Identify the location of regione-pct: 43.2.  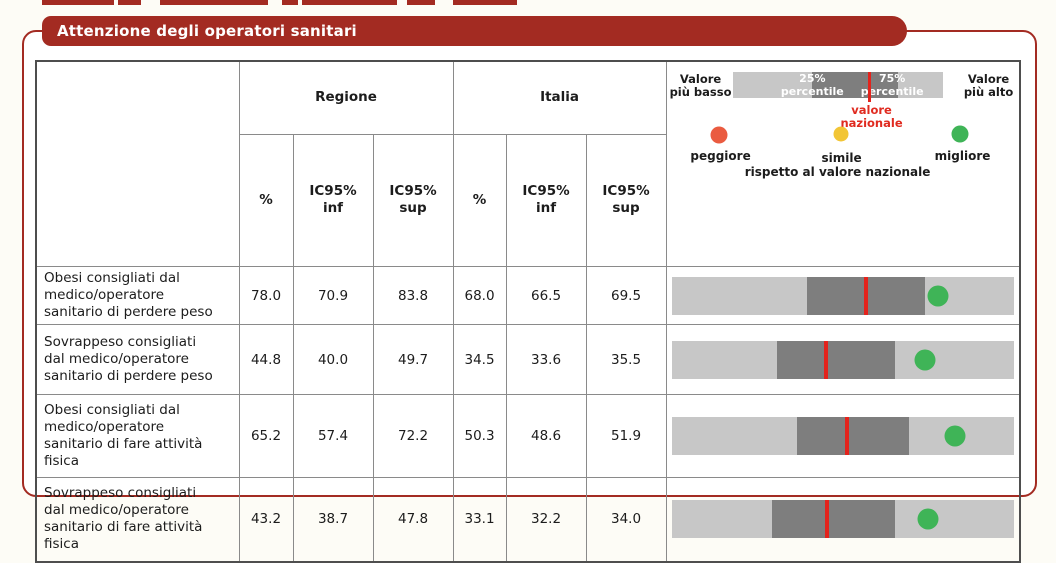
(266, 519).